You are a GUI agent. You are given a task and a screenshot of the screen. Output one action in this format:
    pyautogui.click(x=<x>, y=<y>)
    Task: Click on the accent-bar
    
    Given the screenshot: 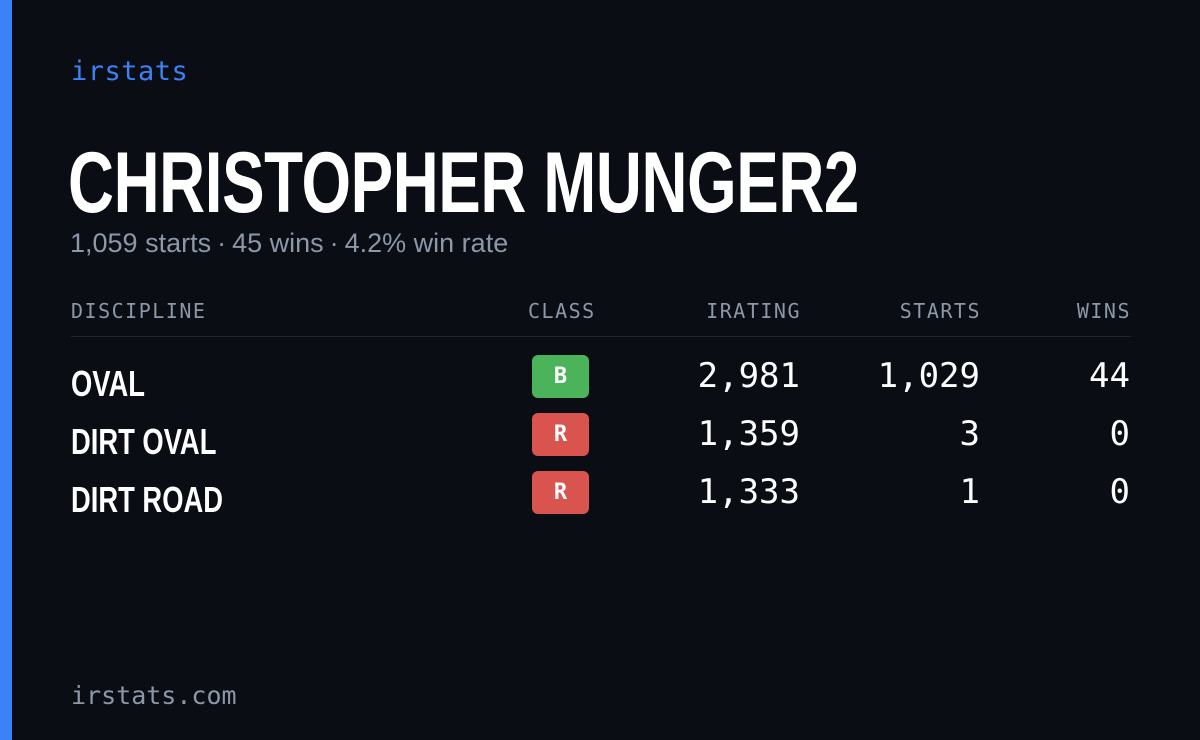 What is the action you would take?
    pyautogui.click(x=6, y=370)
    